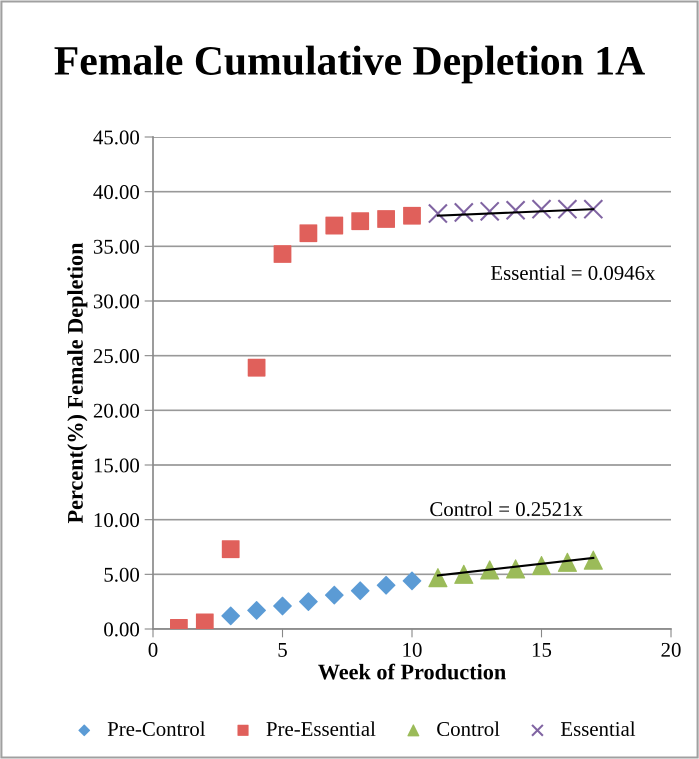 This screenshot has height=759, width=699. I want to click on legend-label: Pre-Essential, so click(321, 728).